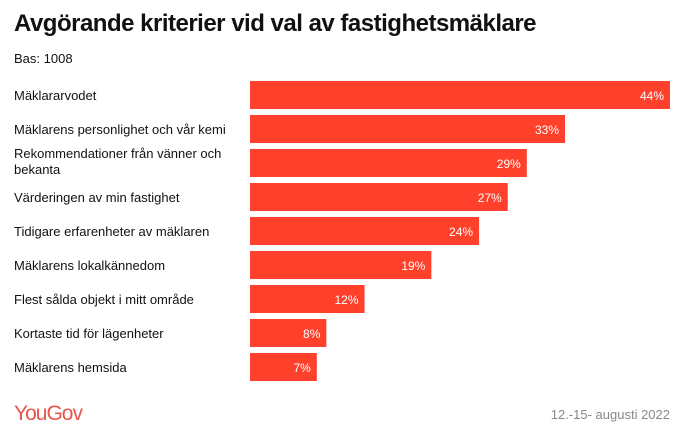 This screenshot has height=440, width=700. I want to click on data-label: 7%, so click(302, 368).